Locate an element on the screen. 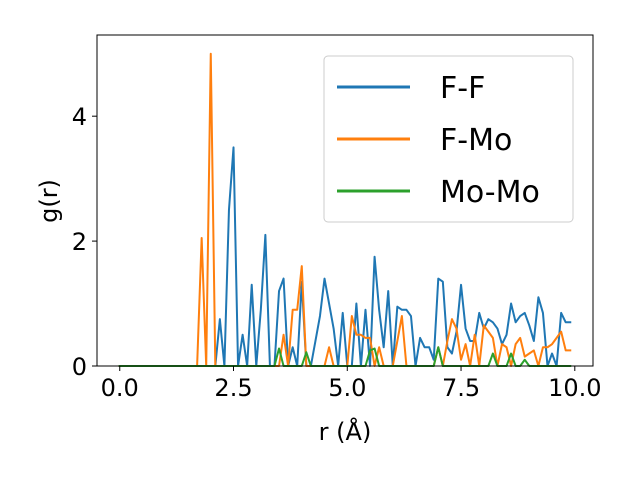  x-tick-label: 5.0 is located at coordinates (347, 388).